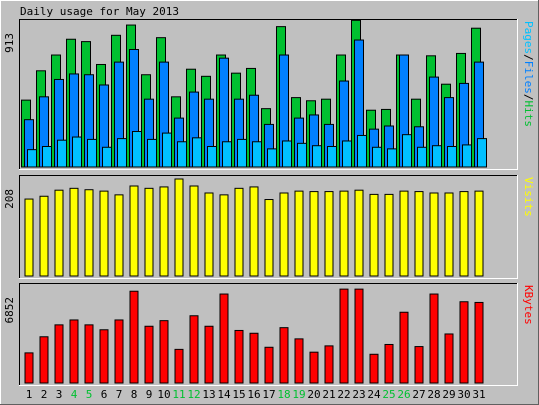  Describe the element at coordinates (403, 394) in the screenshot. I see `x-tick-label-day-26: 26` at that location.